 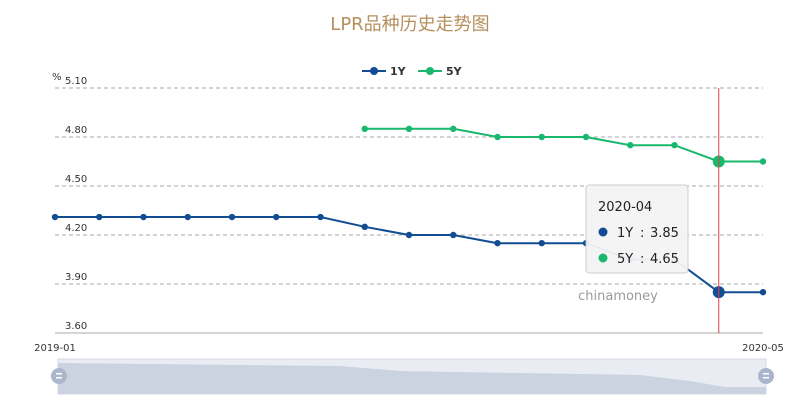 I want to click on series-5Y, so click(x=564, y=146).